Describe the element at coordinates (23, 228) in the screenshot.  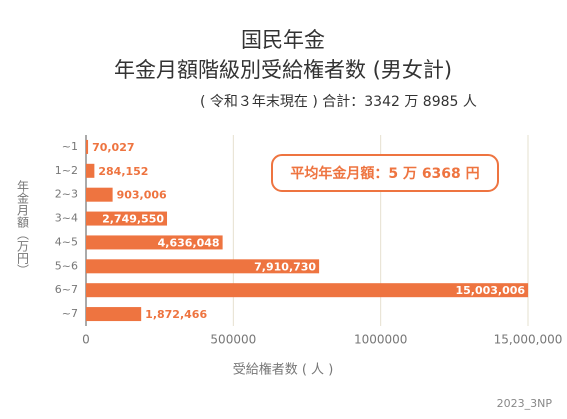
I see `y-axis-label: 年金月額（万円）` at that location.